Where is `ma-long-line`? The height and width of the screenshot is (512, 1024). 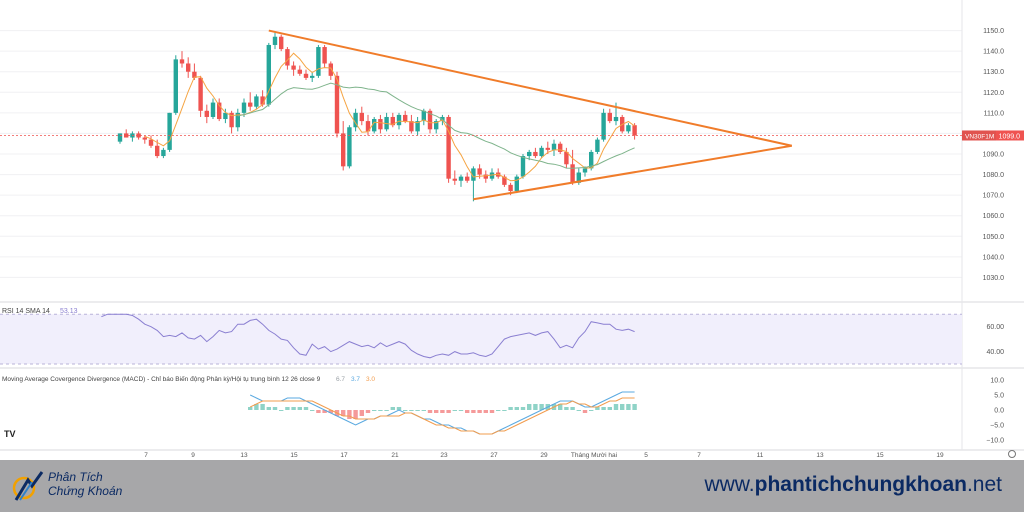 ma-long-line is located at coordinates (436, 125).